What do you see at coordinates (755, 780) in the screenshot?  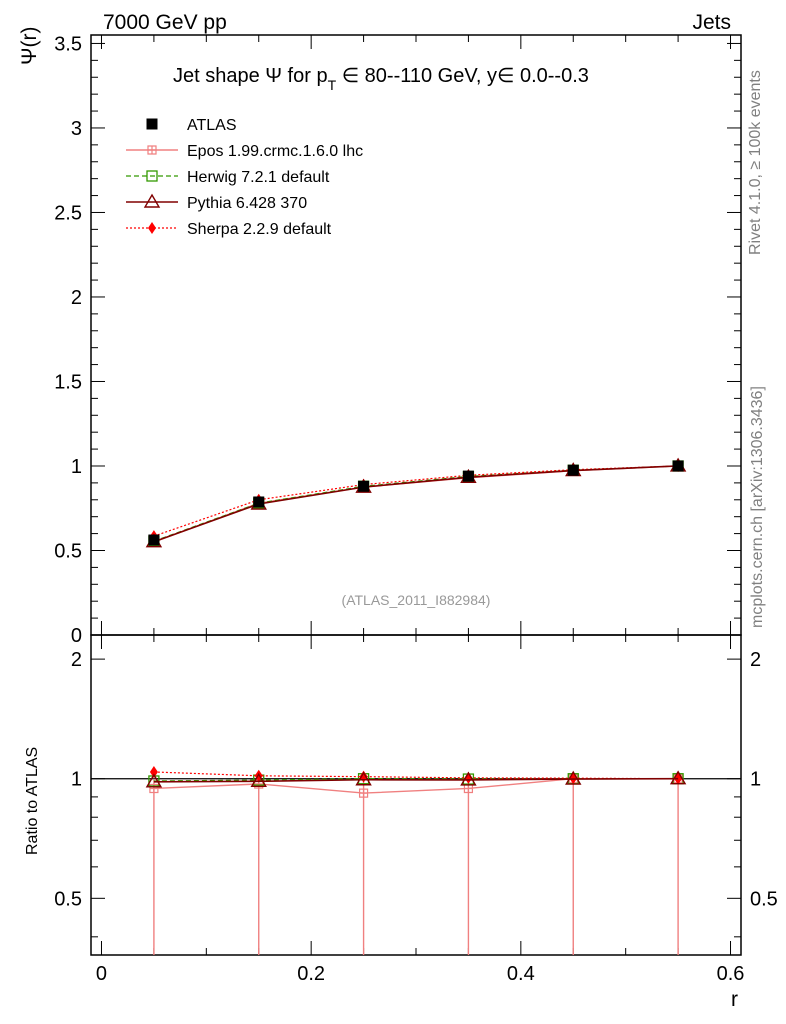 I see `ratio-y-tick-label-right: 1` at bounding box center [755, 780].